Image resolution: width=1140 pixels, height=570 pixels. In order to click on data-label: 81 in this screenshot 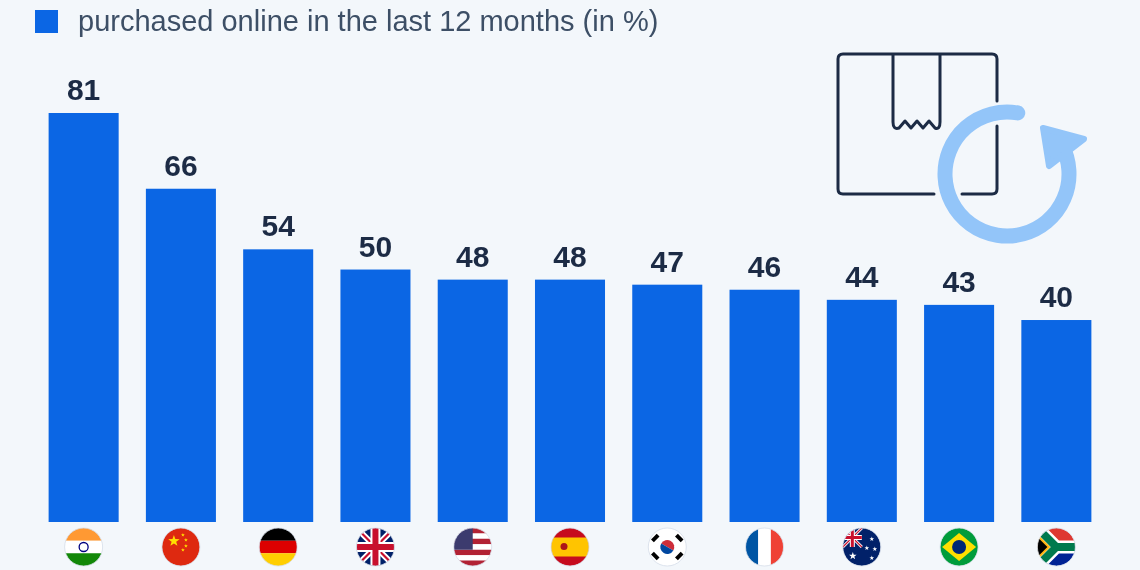, I will do `click(83, 89)`.